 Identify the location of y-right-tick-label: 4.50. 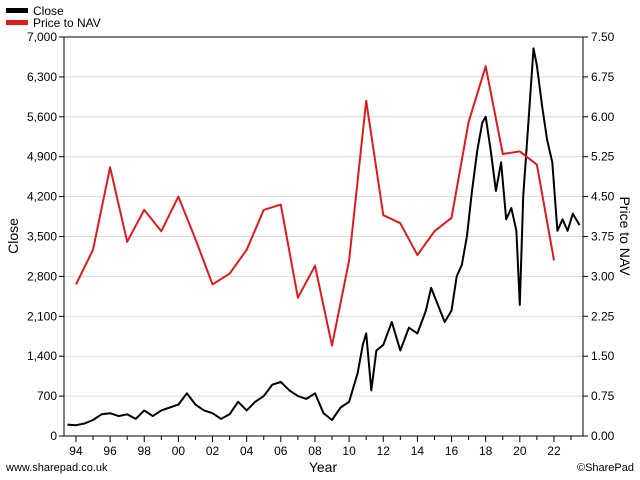
(603, 197).